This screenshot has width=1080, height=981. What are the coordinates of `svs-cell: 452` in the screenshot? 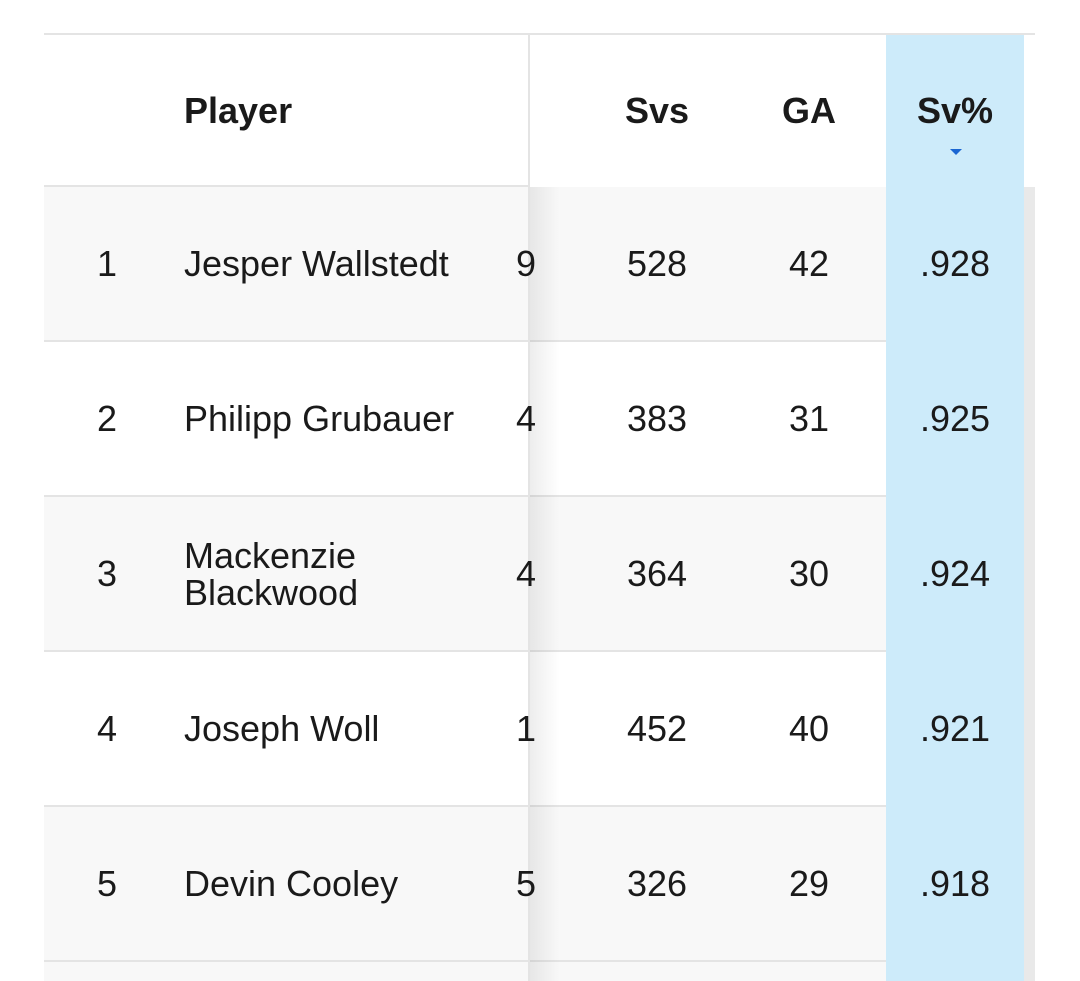 It's located at (657, 728).